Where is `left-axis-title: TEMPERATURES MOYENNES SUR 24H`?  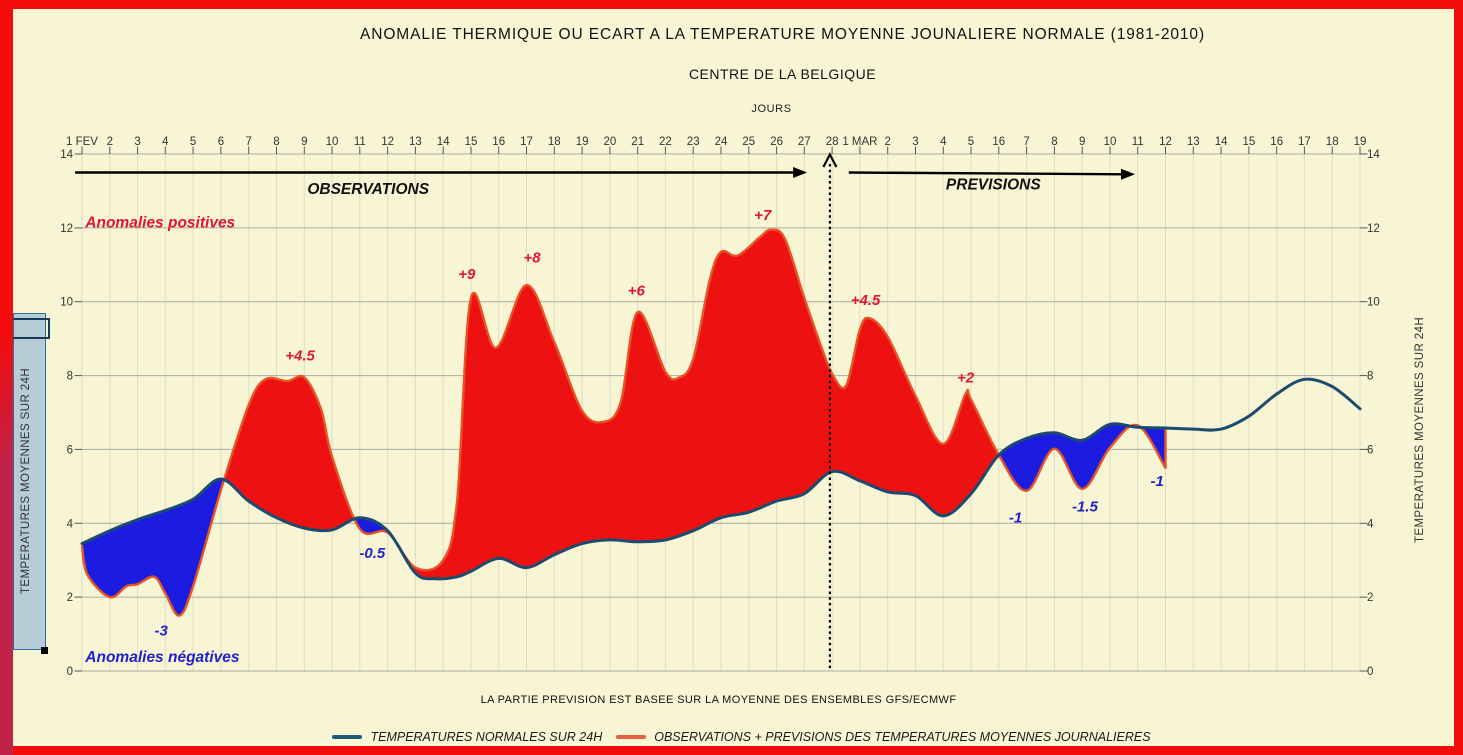 left-axis-title: TEMPERATURES MOYENNES SUR 24H is located at coordinates (26, 481).